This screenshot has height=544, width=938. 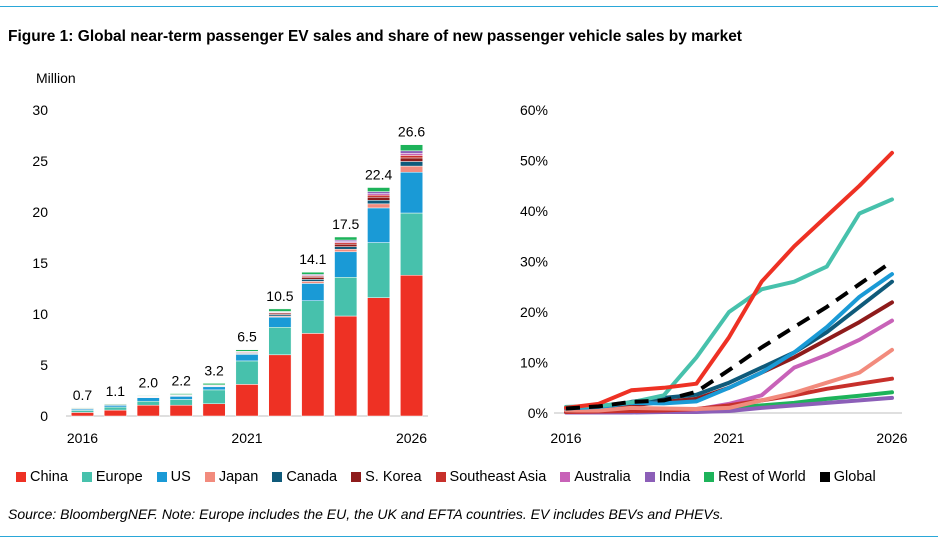 What do you see at coordinates (762, 477) in the screenshot?
I see `legend-label: Rest of World` at bounding box center [762, 477].